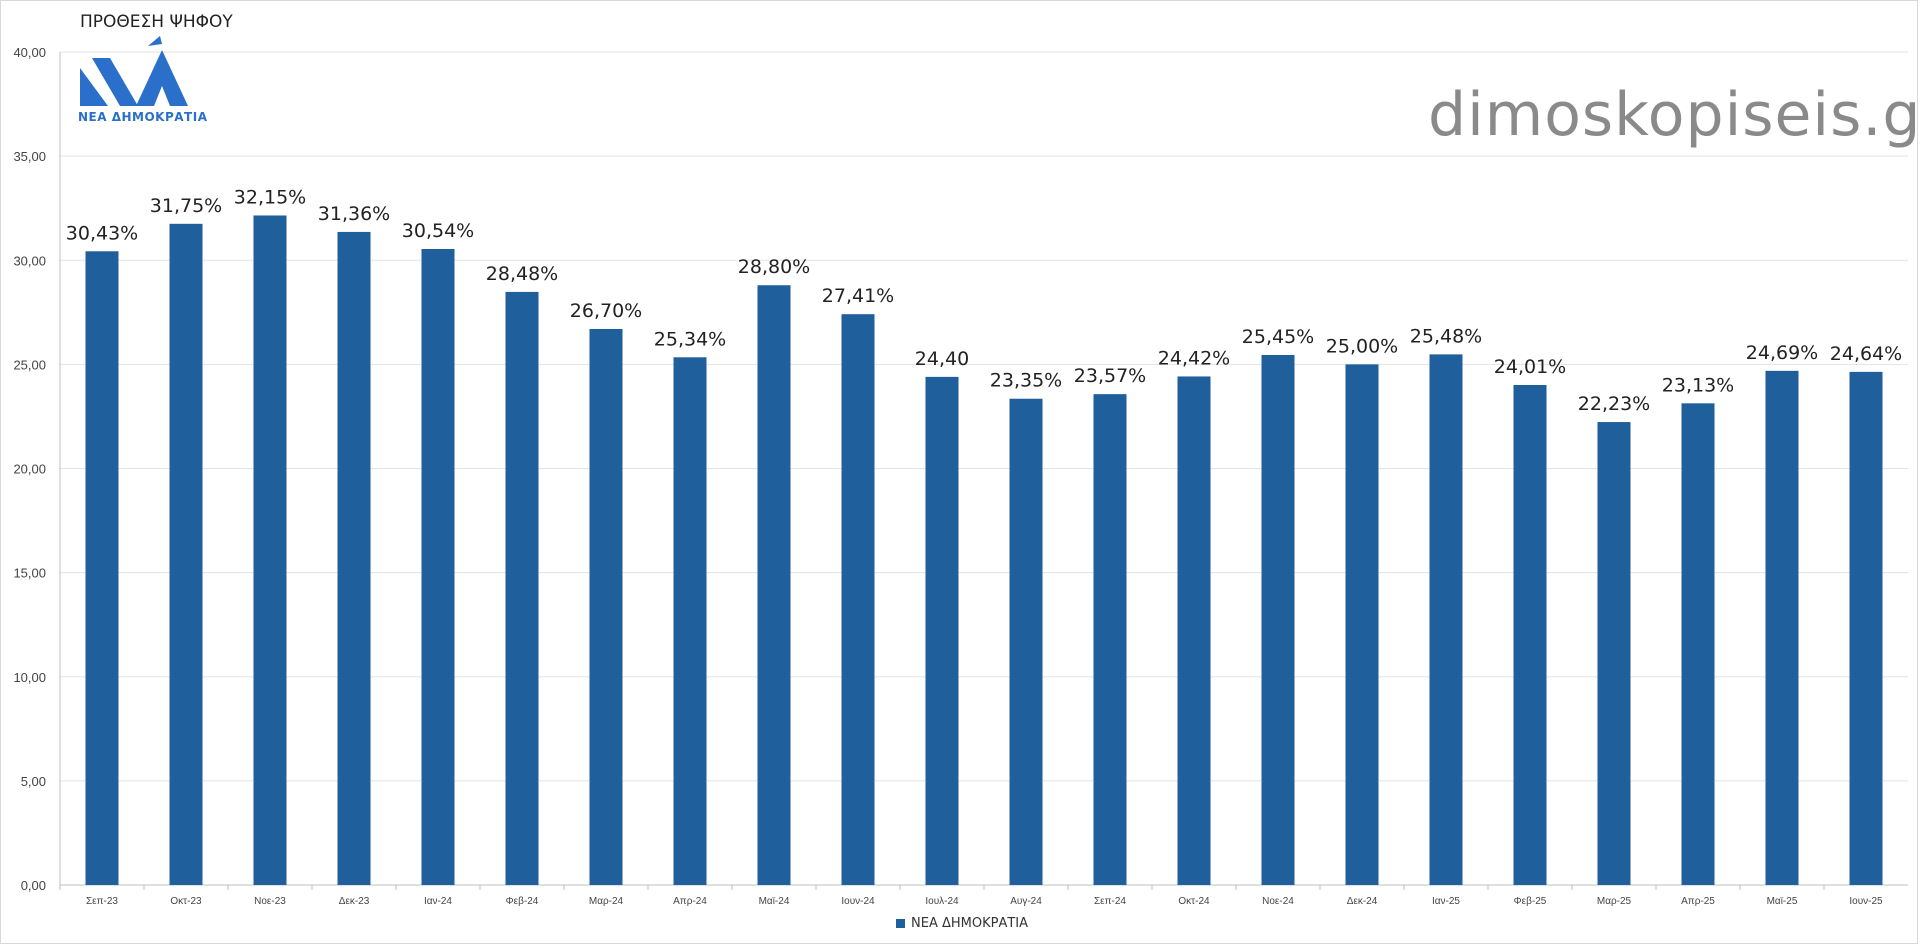 Image resolution: width=1920 pixels, height=946 pixels. What do you see at coordinates (942, 901) in the screenshot?
I see `x-tick-label: Ιουλ-24` at bounding box center [942, 901].